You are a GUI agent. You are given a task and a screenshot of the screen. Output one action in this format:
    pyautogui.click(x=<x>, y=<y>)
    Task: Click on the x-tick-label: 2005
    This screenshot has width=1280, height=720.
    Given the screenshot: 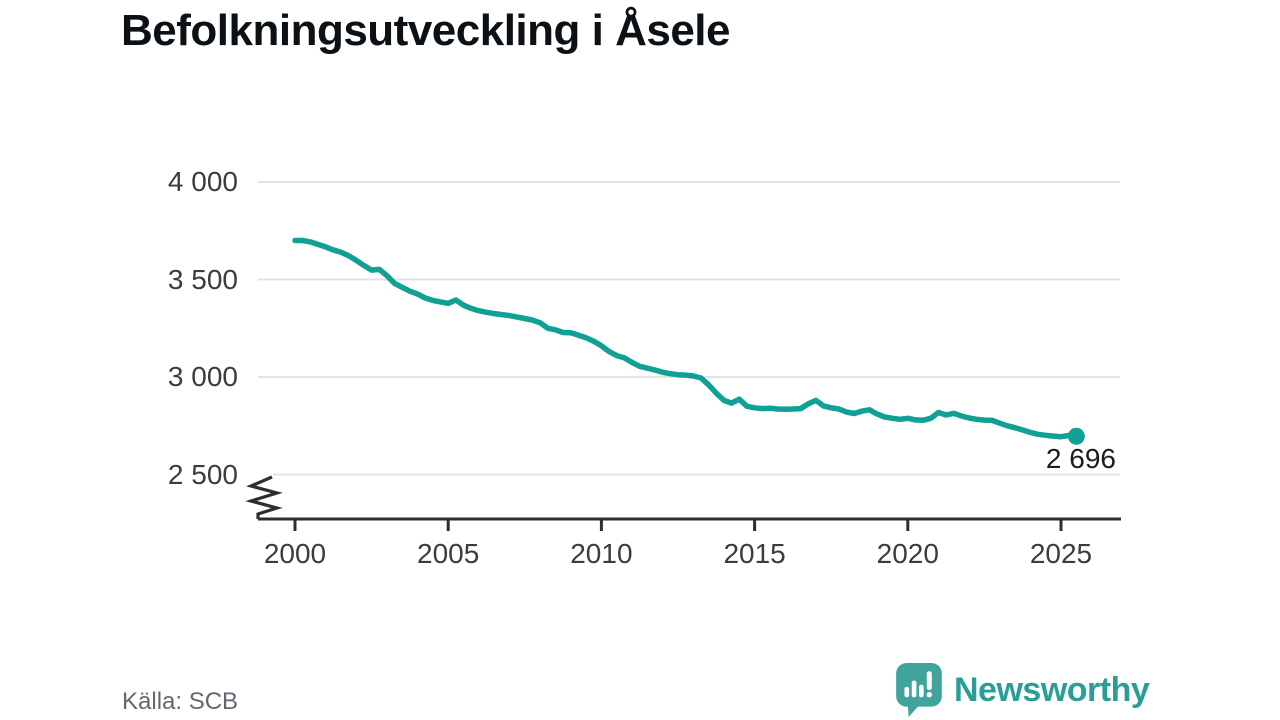 What is the action you would take?
    pyautogui.click(x=448, y=553)
    